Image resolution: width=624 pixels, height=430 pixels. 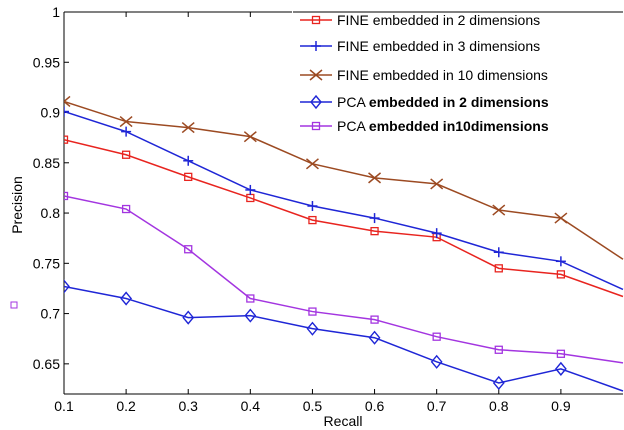 What do you see at coordinates (46, 364) in the screenshot?
I see `y-tick-label: 0.65` at bounding box center [46, 364].